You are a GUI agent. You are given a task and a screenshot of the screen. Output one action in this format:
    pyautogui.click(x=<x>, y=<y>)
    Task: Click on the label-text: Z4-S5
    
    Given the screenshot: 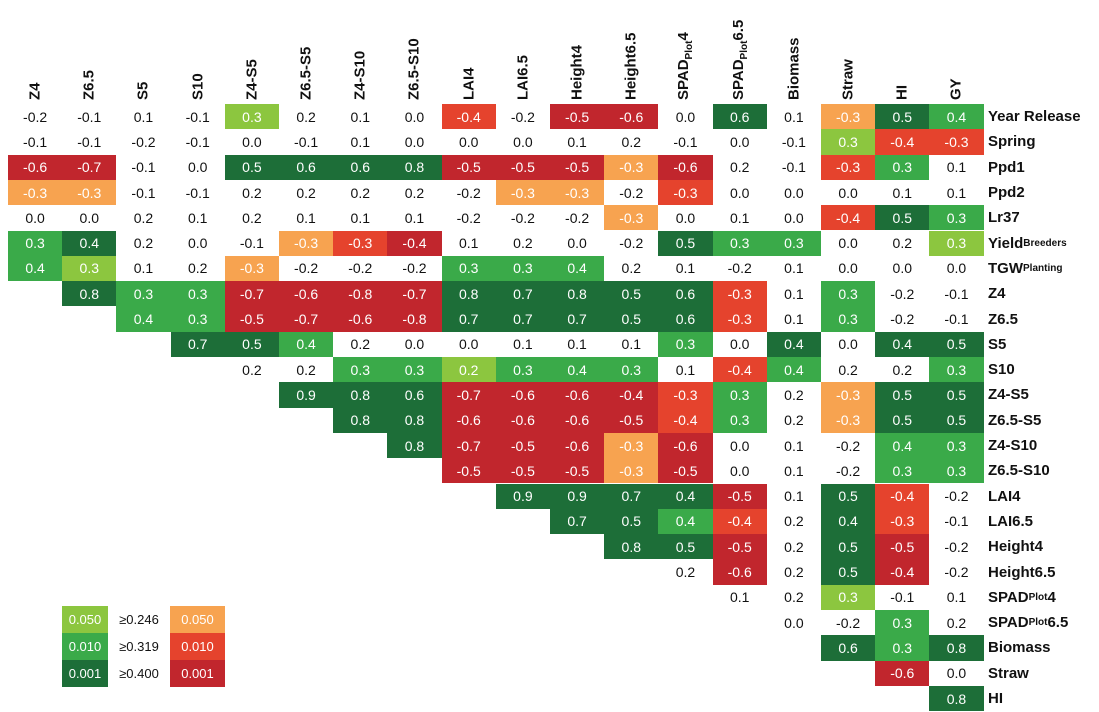 What is the action you would take?
    pyautogui.click(x=252, y=79)
    